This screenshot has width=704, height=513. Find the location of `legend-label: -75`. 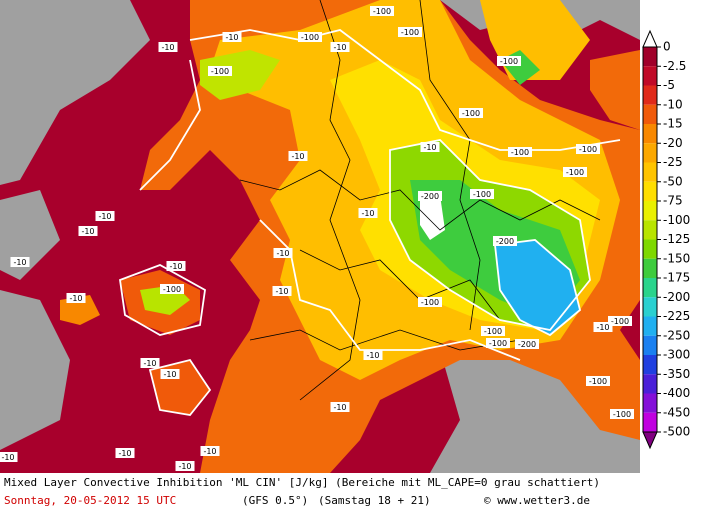

legend-label: -75 is located at coordinates (673, 201).